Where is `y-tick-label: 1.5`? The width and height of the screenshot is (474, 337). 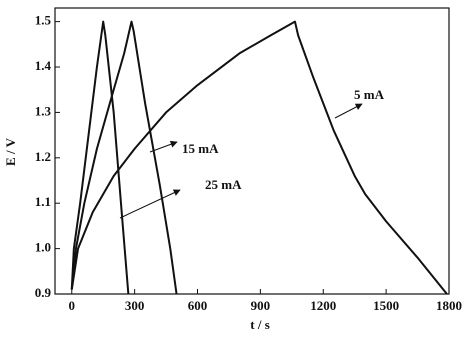
y-tick-label: 1.5 is located at coordinates (43, 20).